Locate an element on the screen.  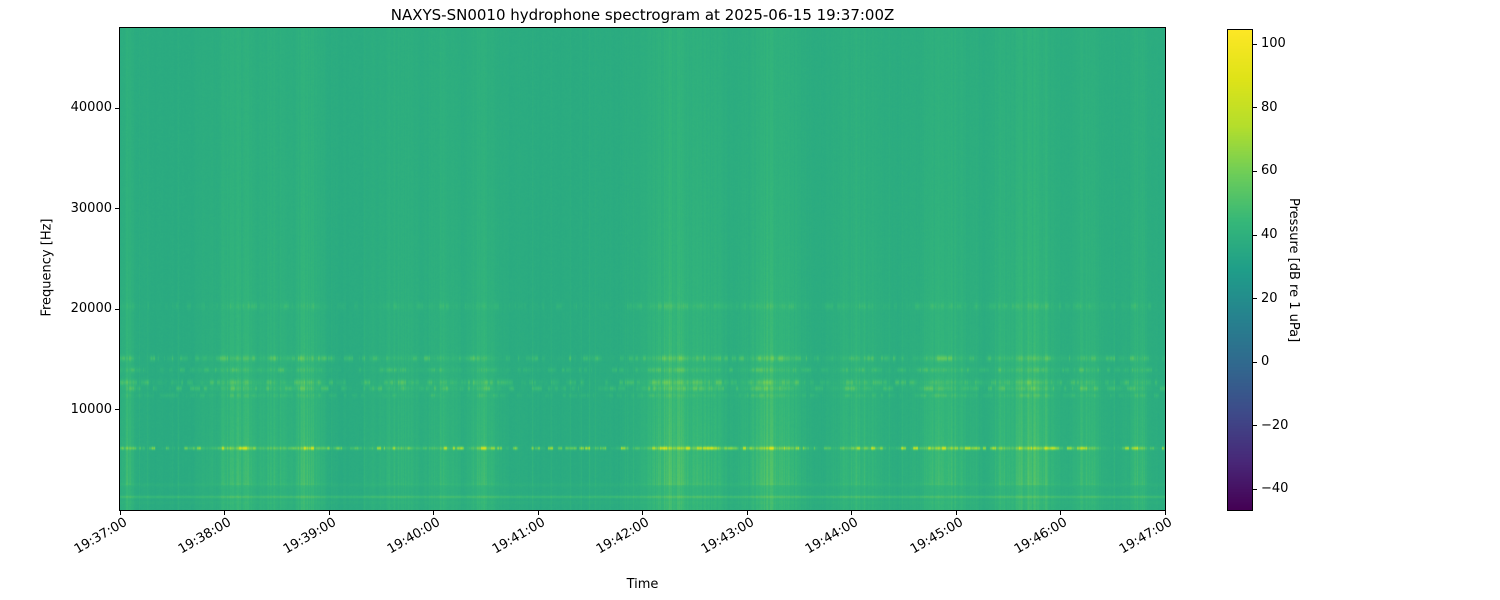
x-tick-label: 19:46:00 is located at coordinates (1040, 536).